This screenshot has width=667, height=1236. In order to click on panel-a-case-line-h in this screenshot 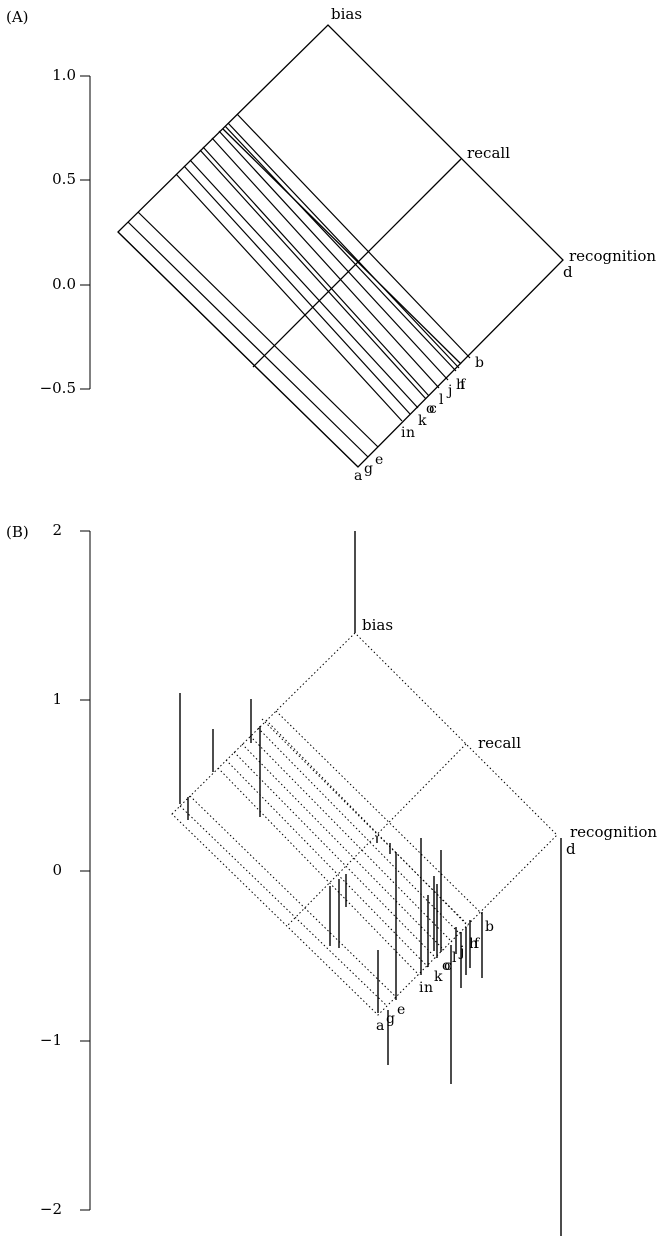, I will do `click(340, 248)`.